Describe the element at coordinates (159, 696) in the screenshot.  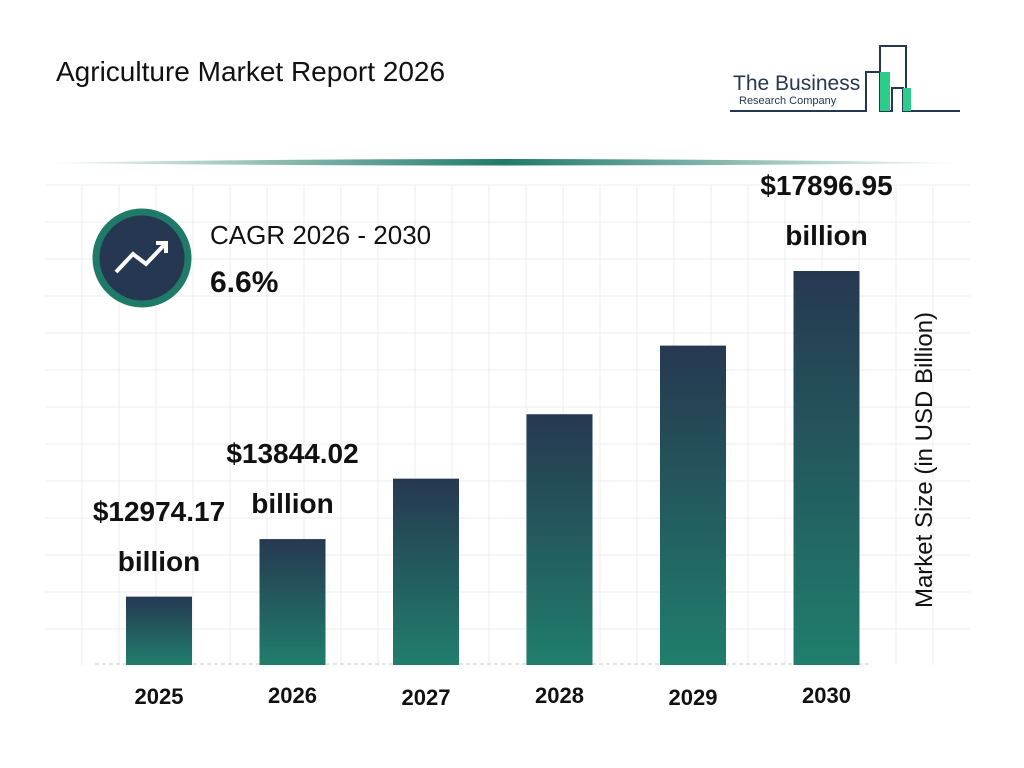
I see `x-tick-label: 2025` at that location.